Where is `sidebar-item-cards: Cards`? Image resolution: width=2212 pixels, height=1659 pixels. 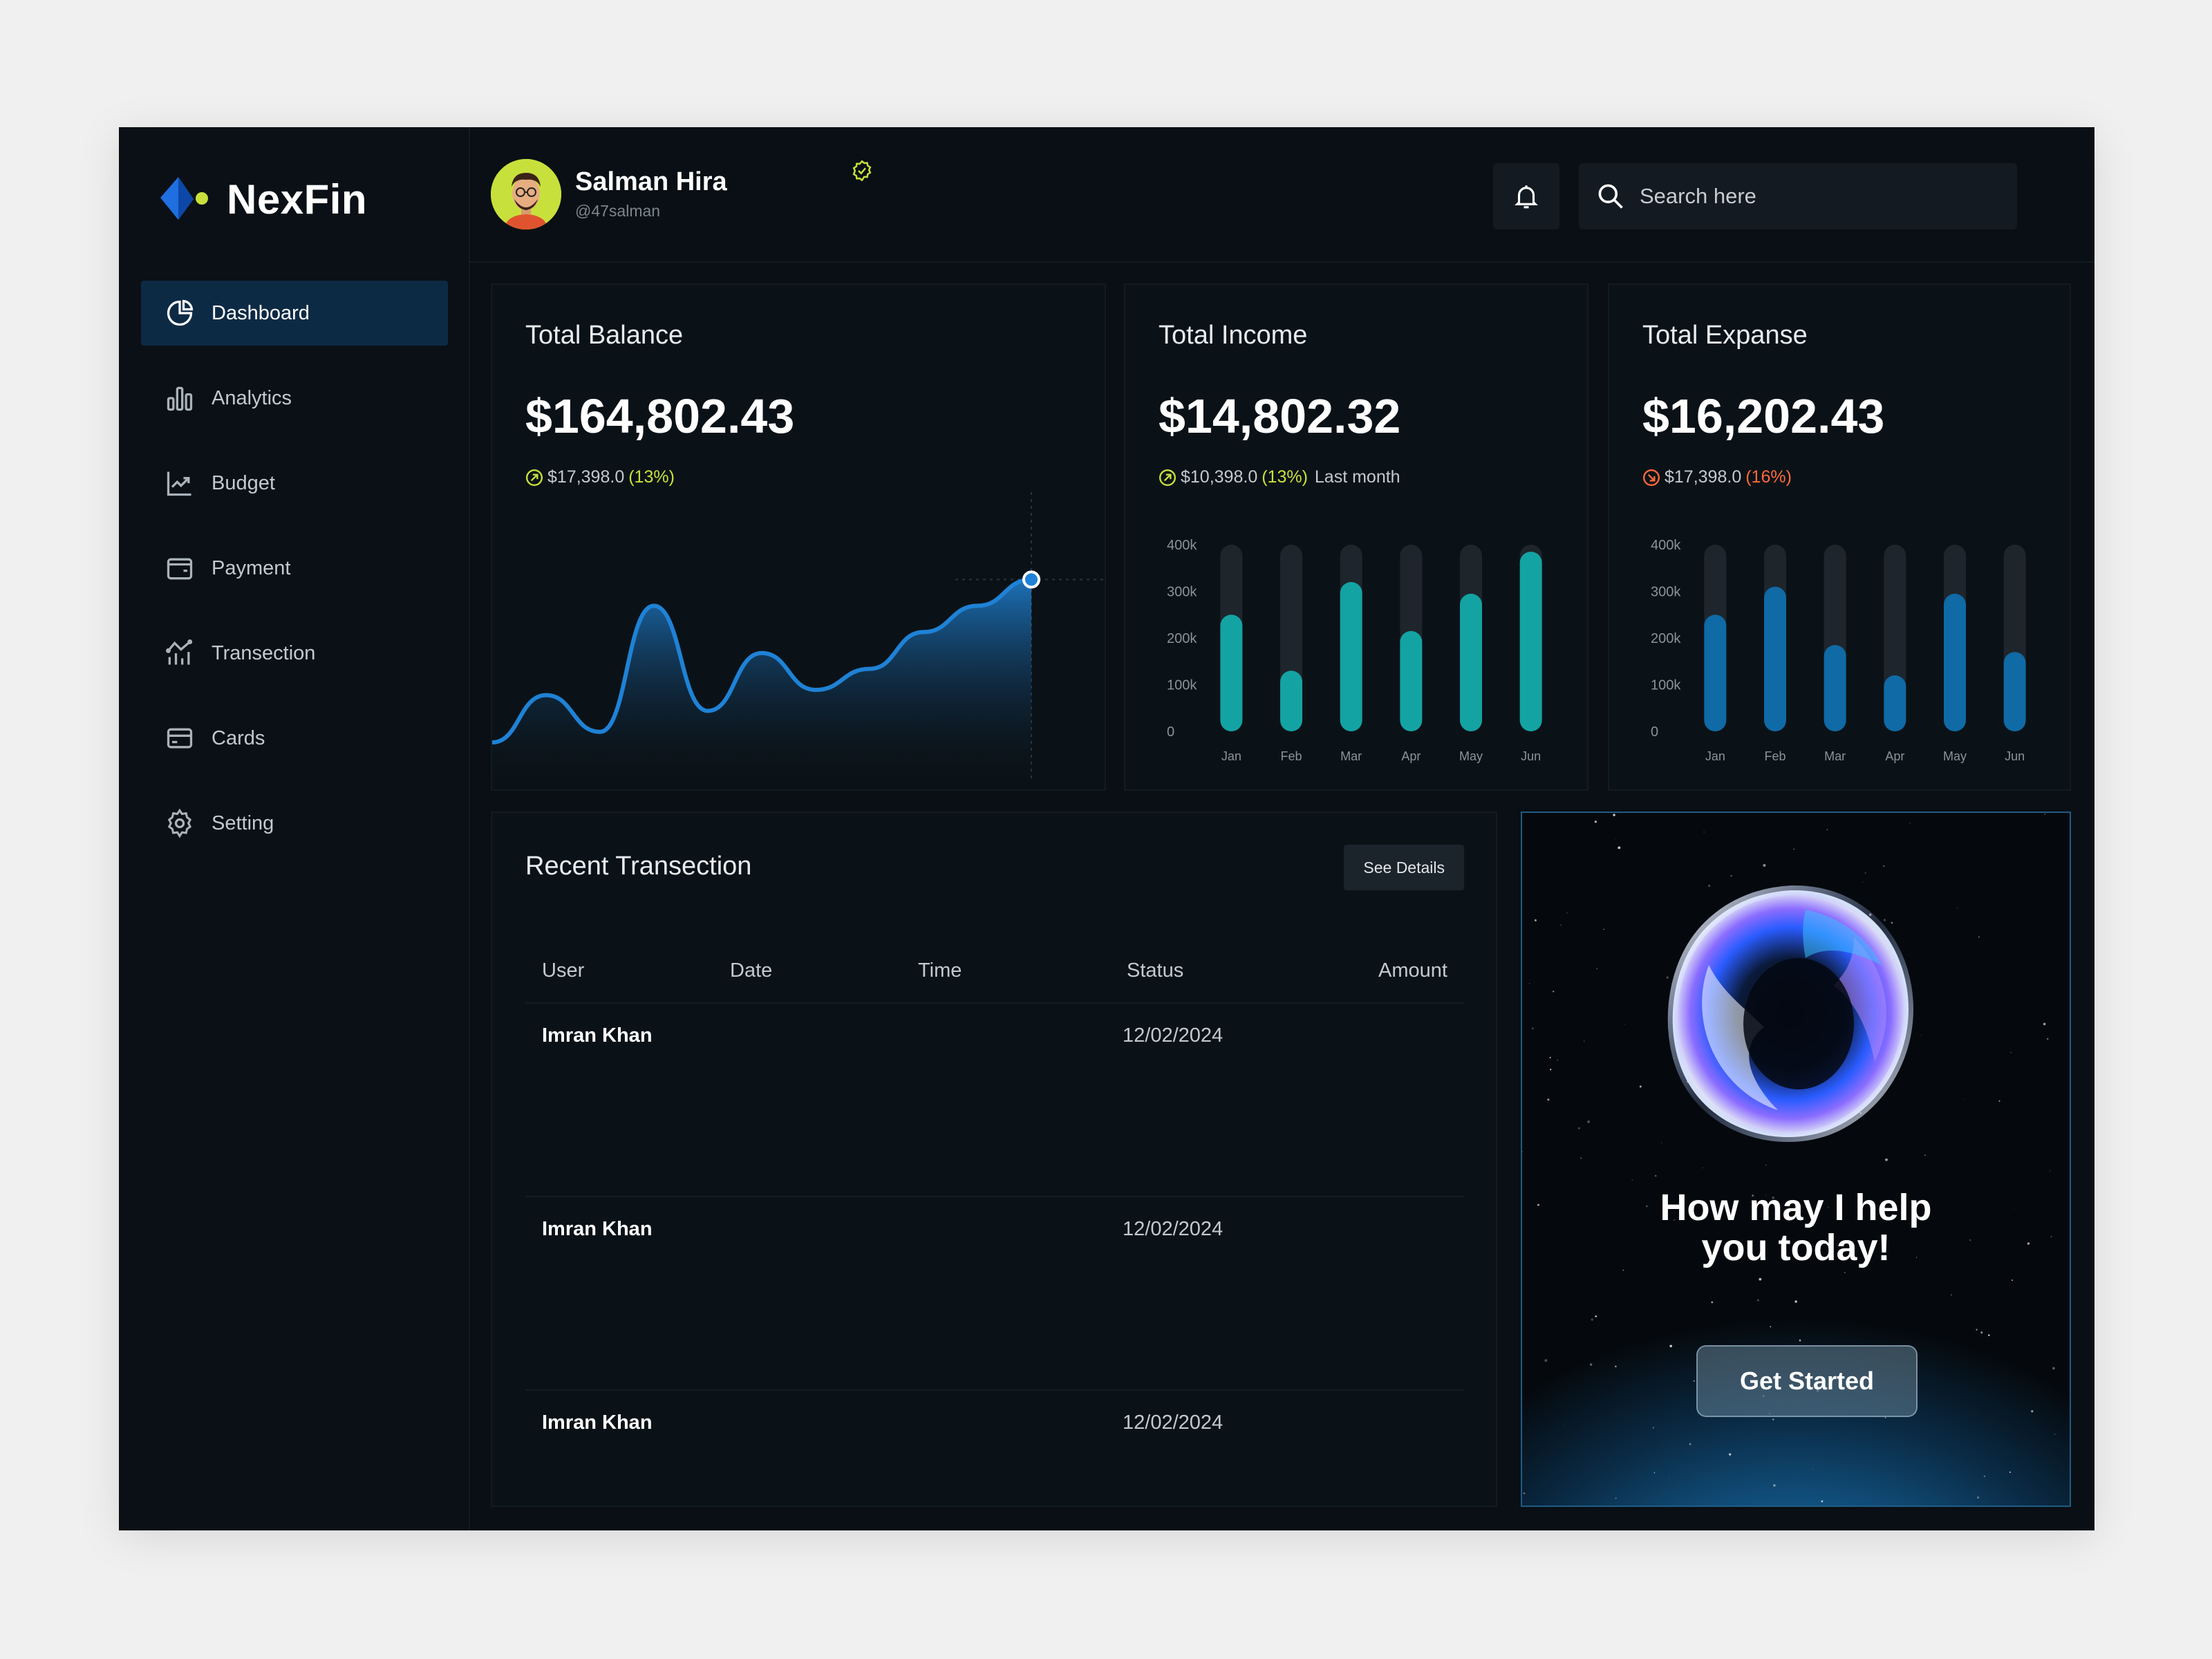 sidebar-item-cards: Cards is located at coordinates (294, 739).